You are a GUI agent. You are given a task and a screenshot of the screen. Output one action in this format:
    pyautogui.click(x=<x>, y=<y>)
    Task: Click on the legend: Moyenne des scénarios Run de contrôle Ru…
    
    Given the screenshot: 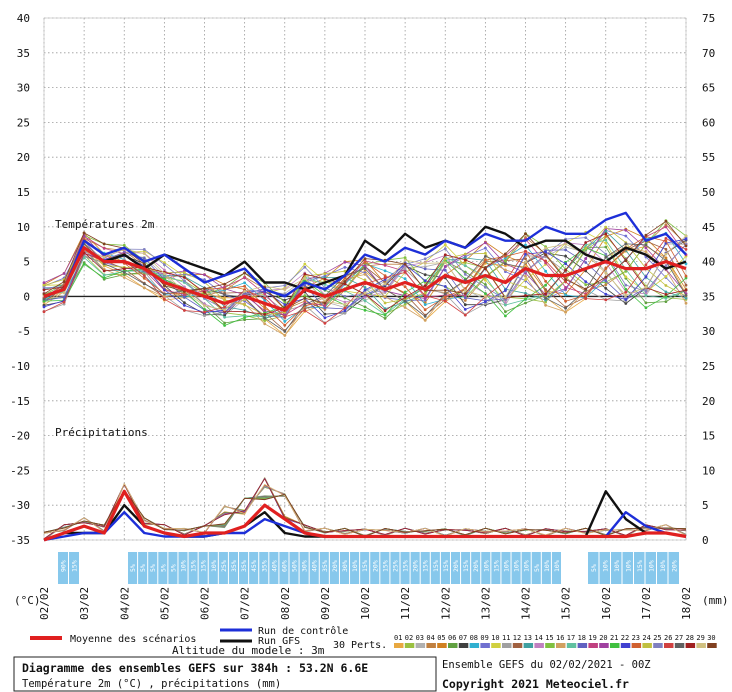 What is the action you would take?
    pyautogui.click(x=373, y=638)
    